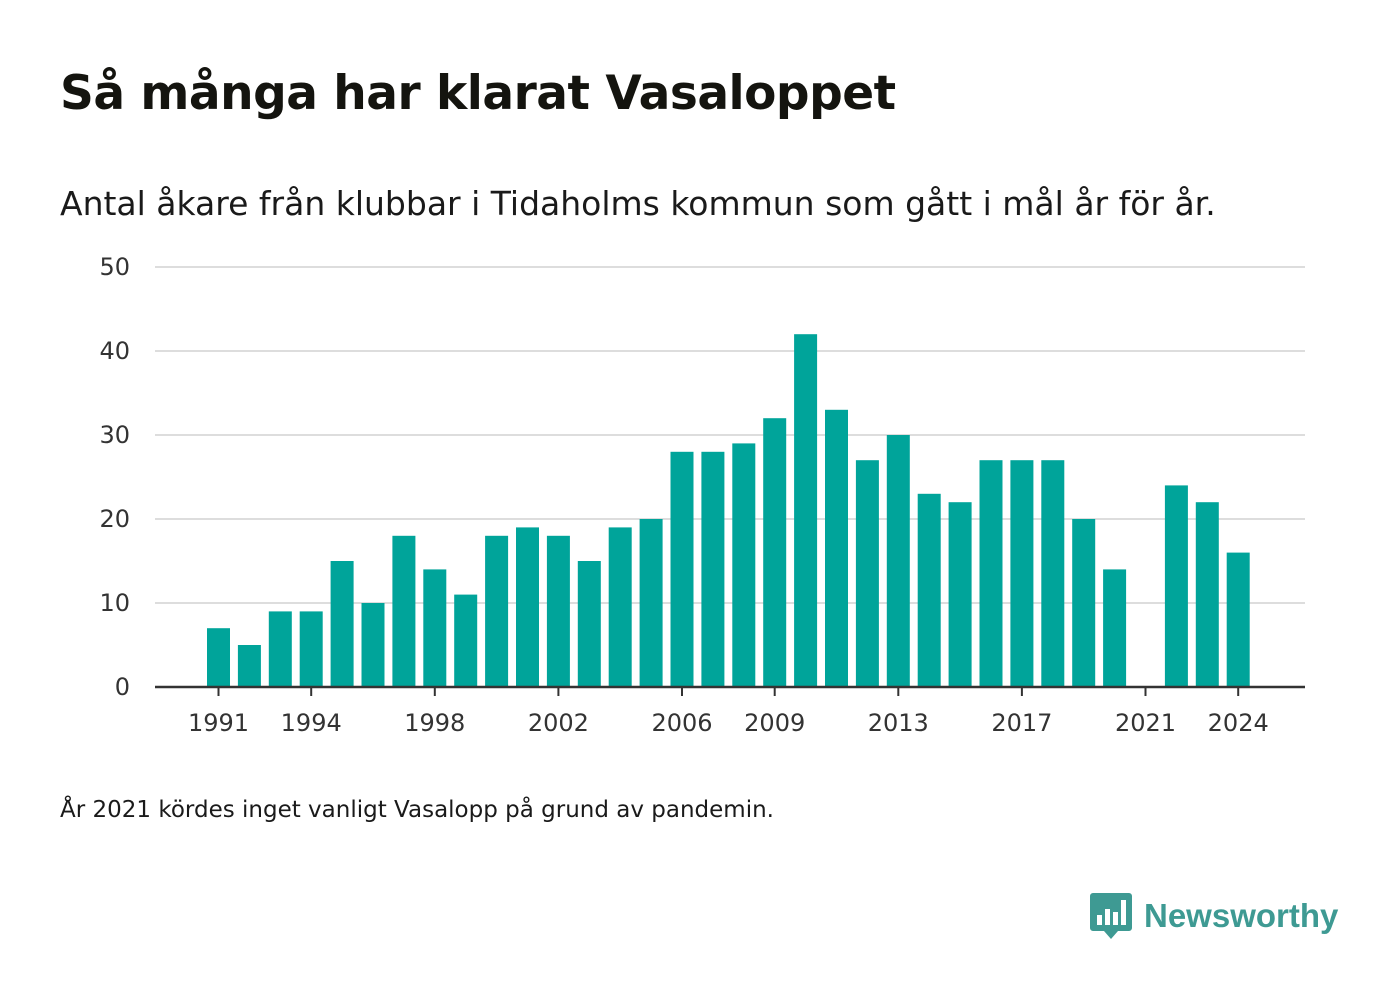 This screenshot has height=1000, width=1400. I want to click on bar-2002, so click(558, 611).